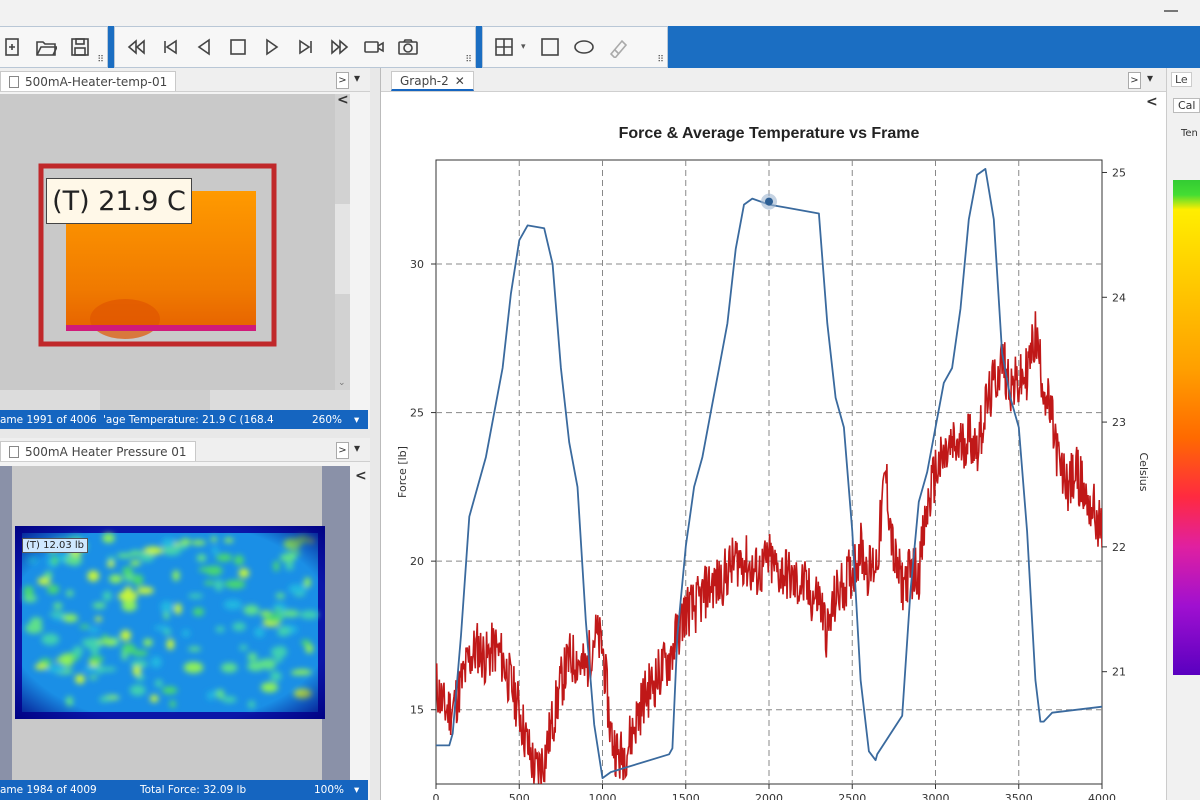  I want to click on zoom-level: 260%, so click(327, 419).